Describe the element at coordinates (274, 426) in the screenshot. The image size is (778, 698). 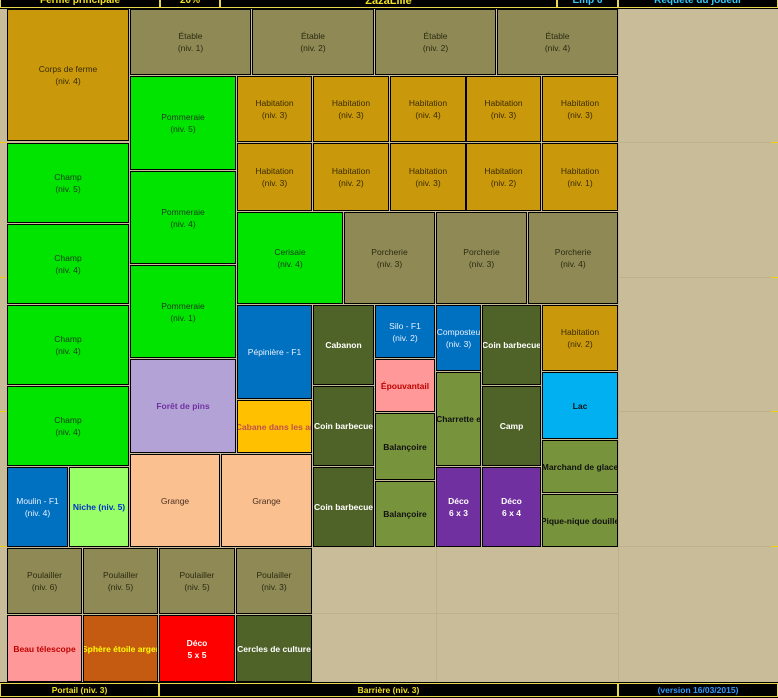
I see `tile: Cabane dans les ar` at that location.